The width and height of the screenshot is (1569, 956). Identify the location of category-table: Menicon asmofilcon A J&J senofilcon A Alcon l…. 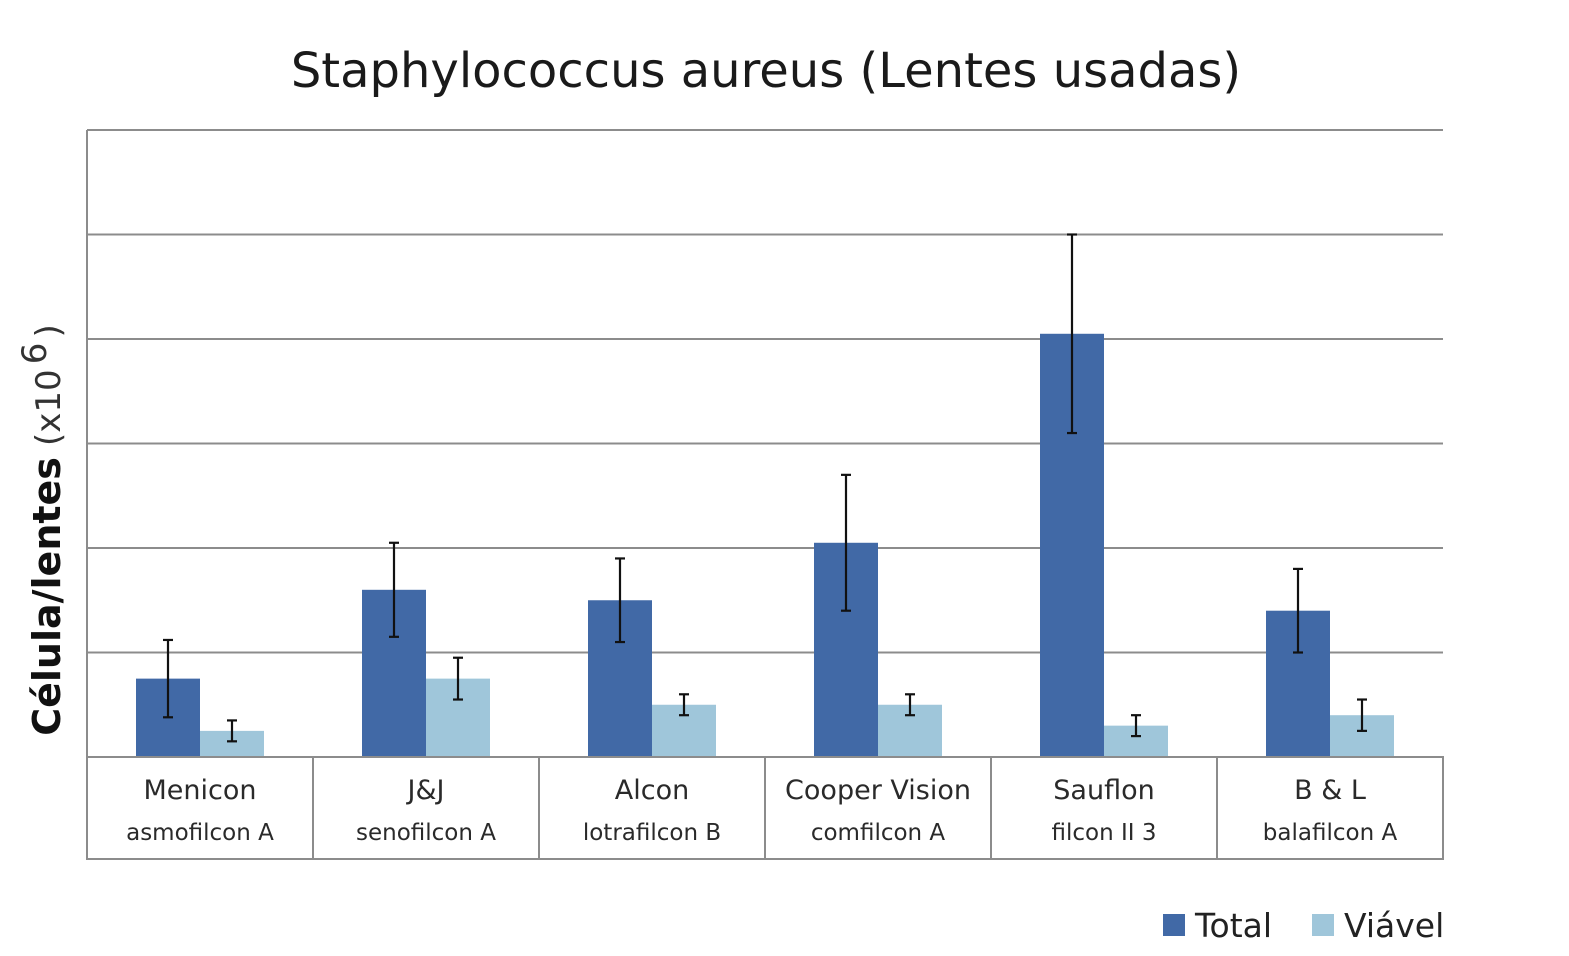
(765, 808).